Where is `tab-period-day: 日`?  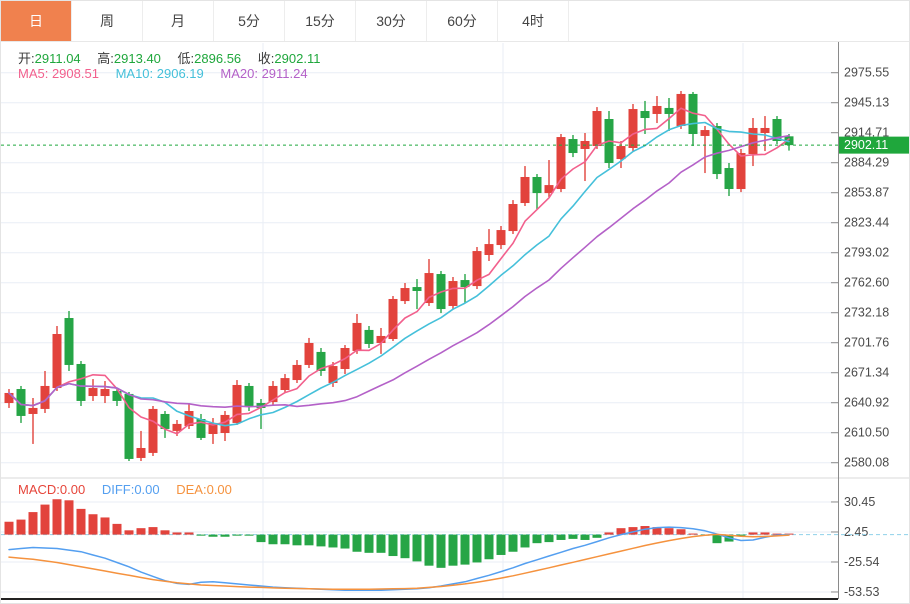
tab-period-day: 日 is located at coordinates (36, 21).